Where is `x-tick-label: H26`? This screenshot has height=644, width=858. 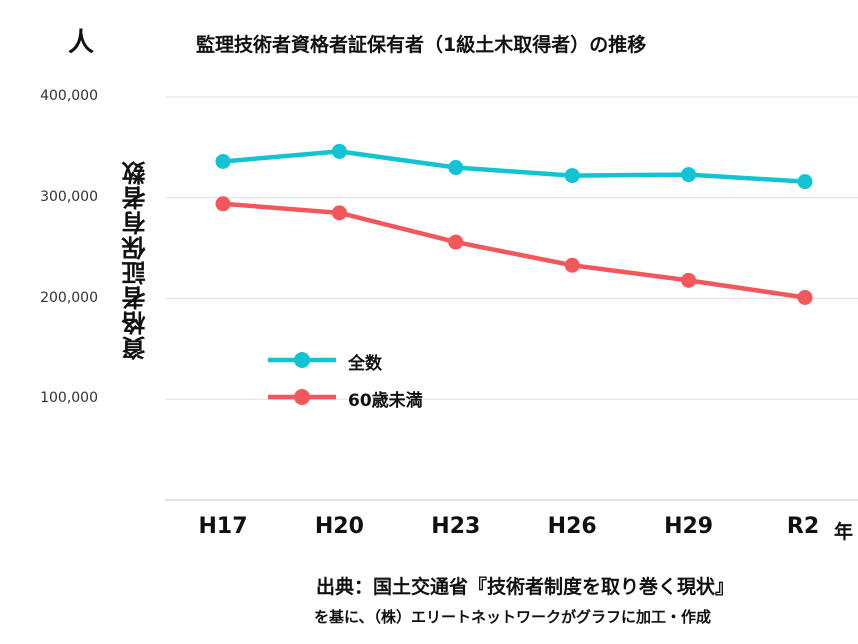
x-tick-label: H26 is located at coordinates (572, 526).